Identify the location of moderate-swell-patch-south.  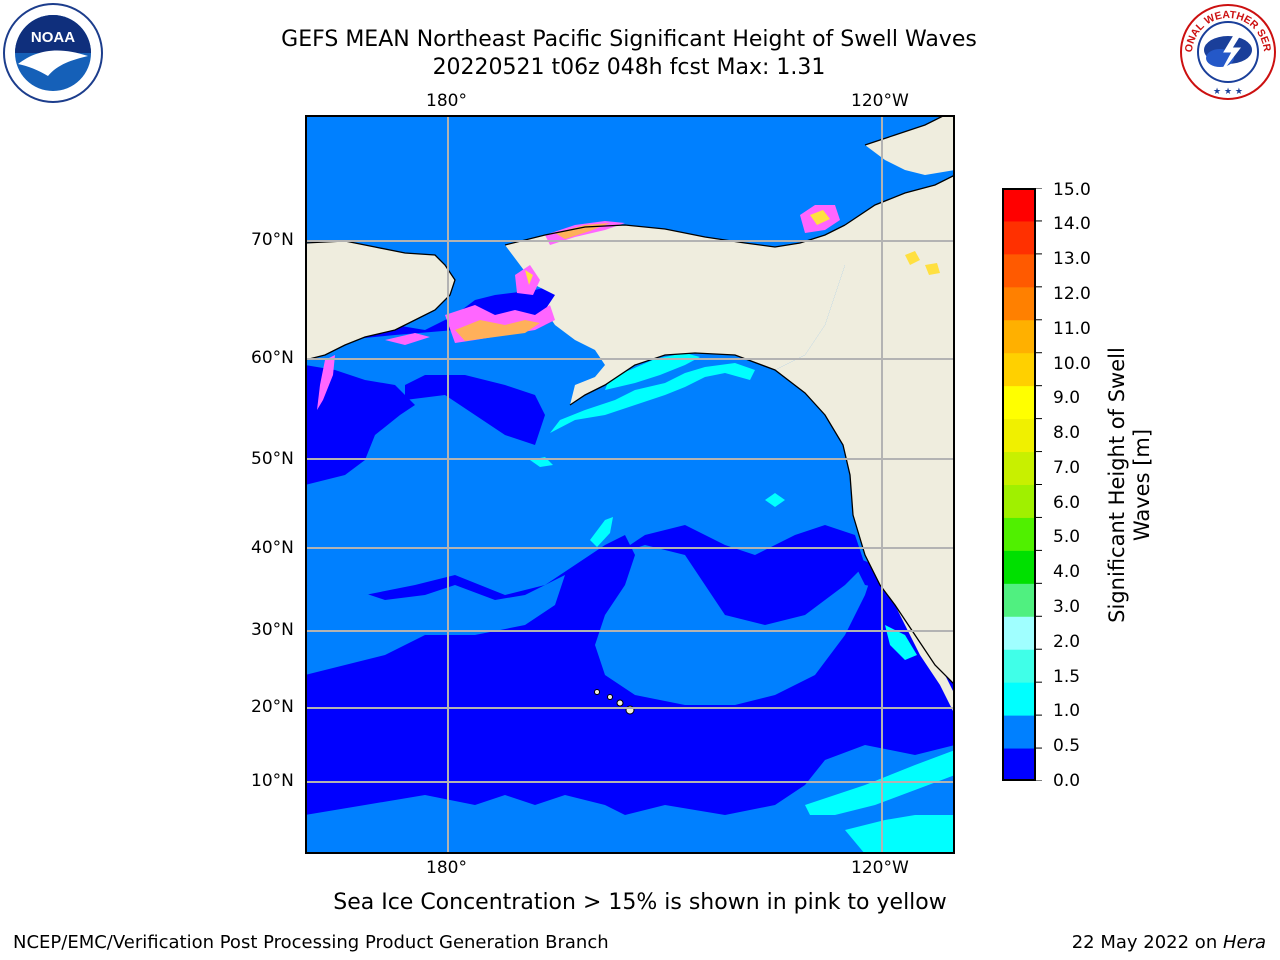
(455, 824).